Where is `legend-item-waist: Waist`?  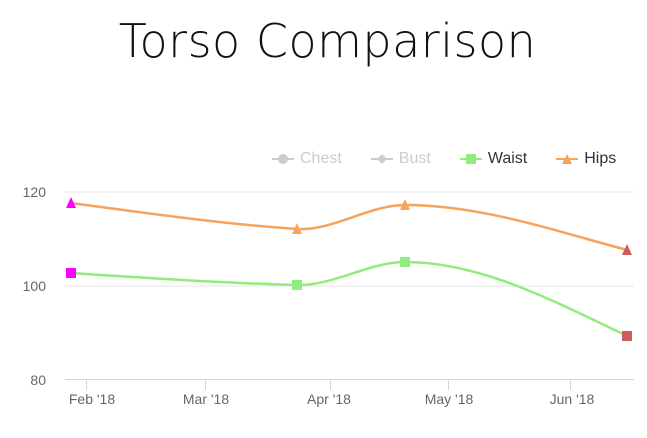
legend-item-waist: Waist is located at coordinates (493, 159).